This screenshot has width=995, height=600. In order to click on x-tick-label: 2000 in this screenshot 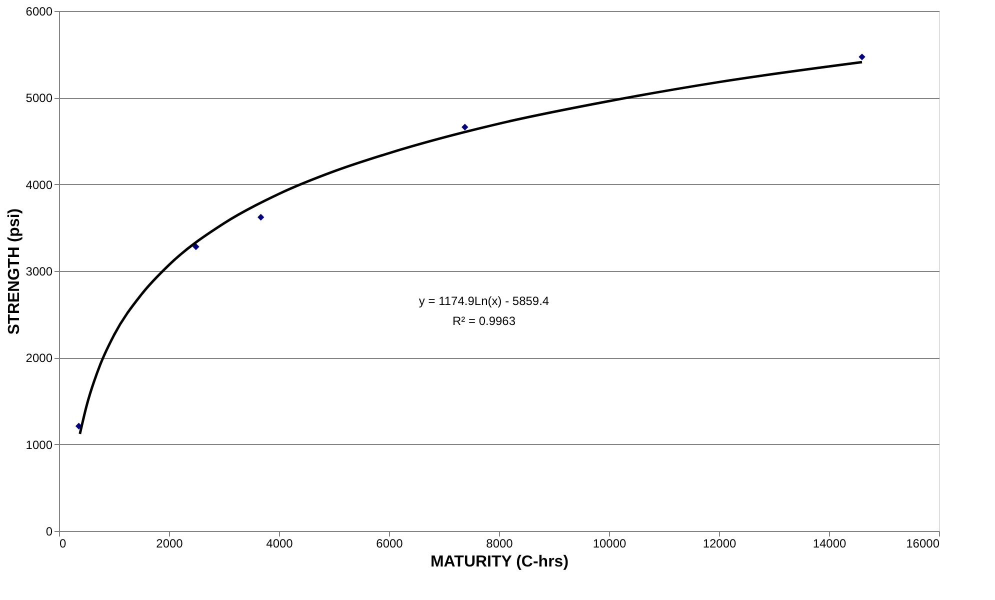, I will do `click(170, 543)`.